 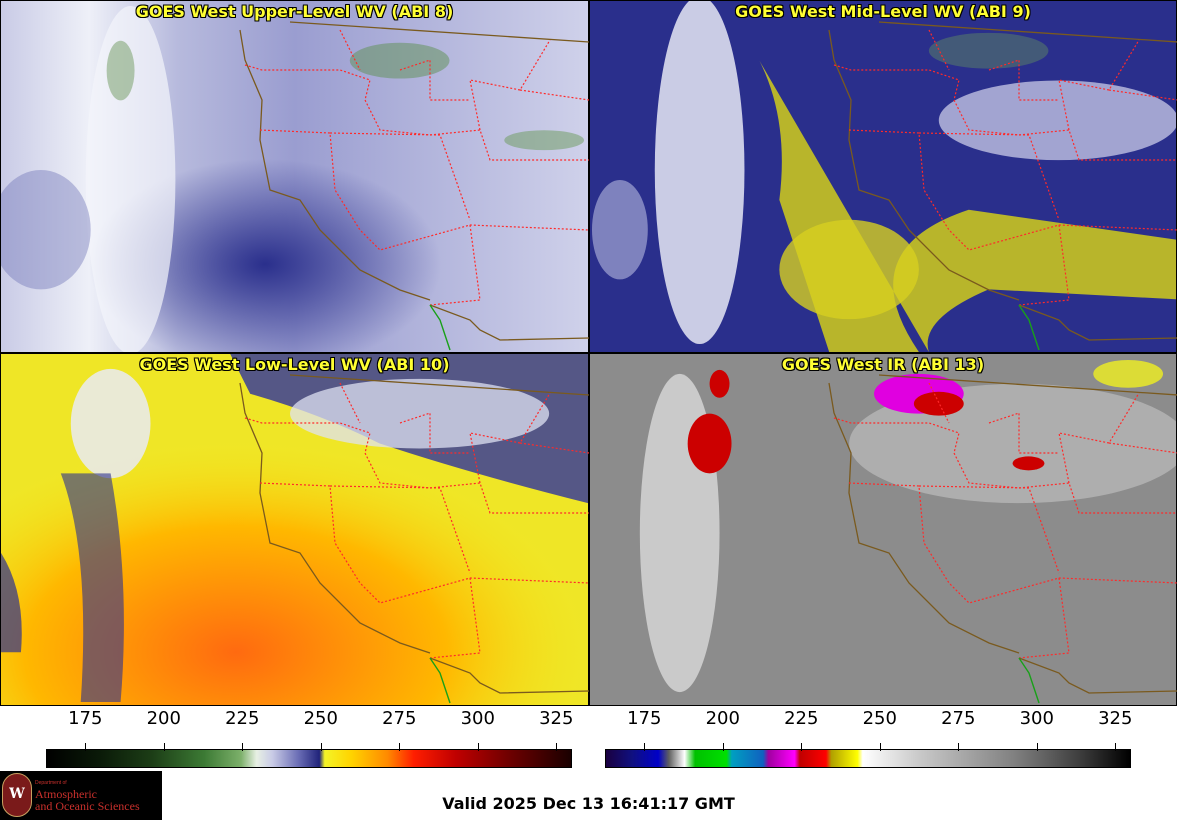 What do you see at coordinates (883, 11) in the screenshot?
I see `panel-title: GOES West Mid-Level WV (ABI 9)` at bounding box center [883, 11].